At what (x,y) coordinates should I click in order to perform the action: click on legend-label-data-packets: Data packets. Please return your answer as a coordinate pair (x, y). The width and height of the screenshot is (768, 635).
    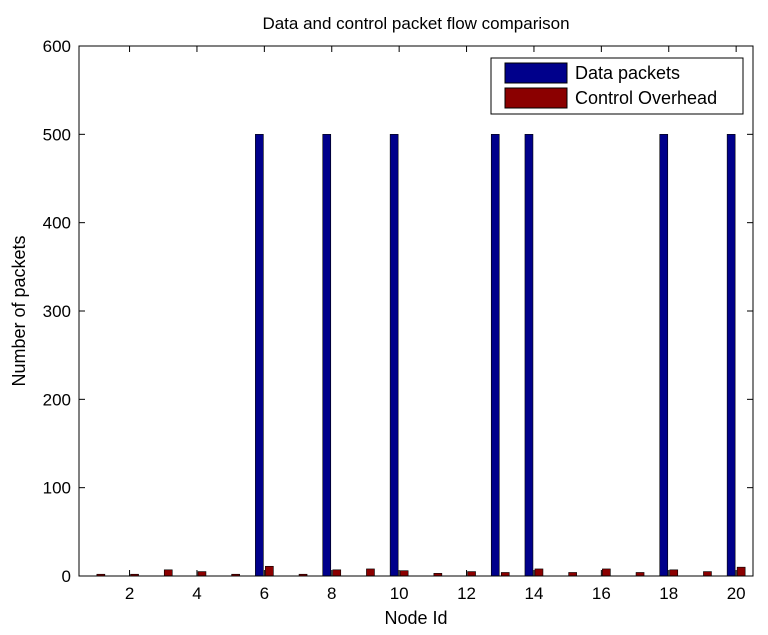
    Looking at the image, I should click on (627, 73).